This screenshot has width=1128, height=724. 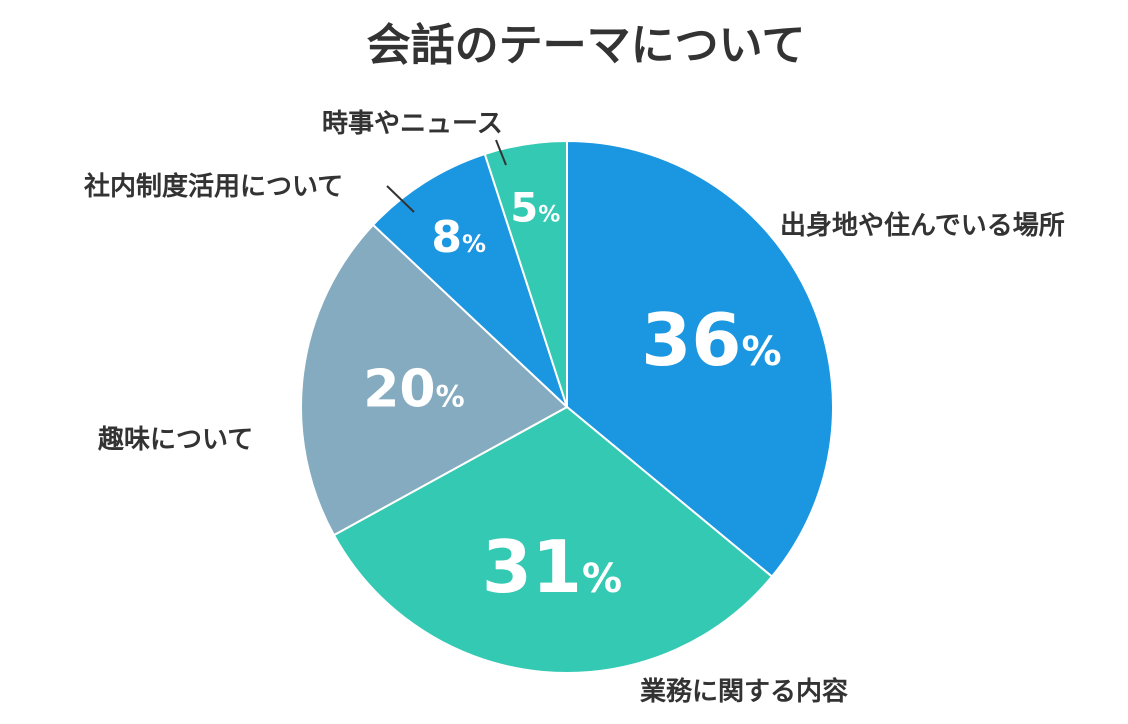 What do you see at coordinates (922, 225) in the screenshot?
I see `slice-category-label: 出身地や住んでいる場所` at bounding box center [922, 225].